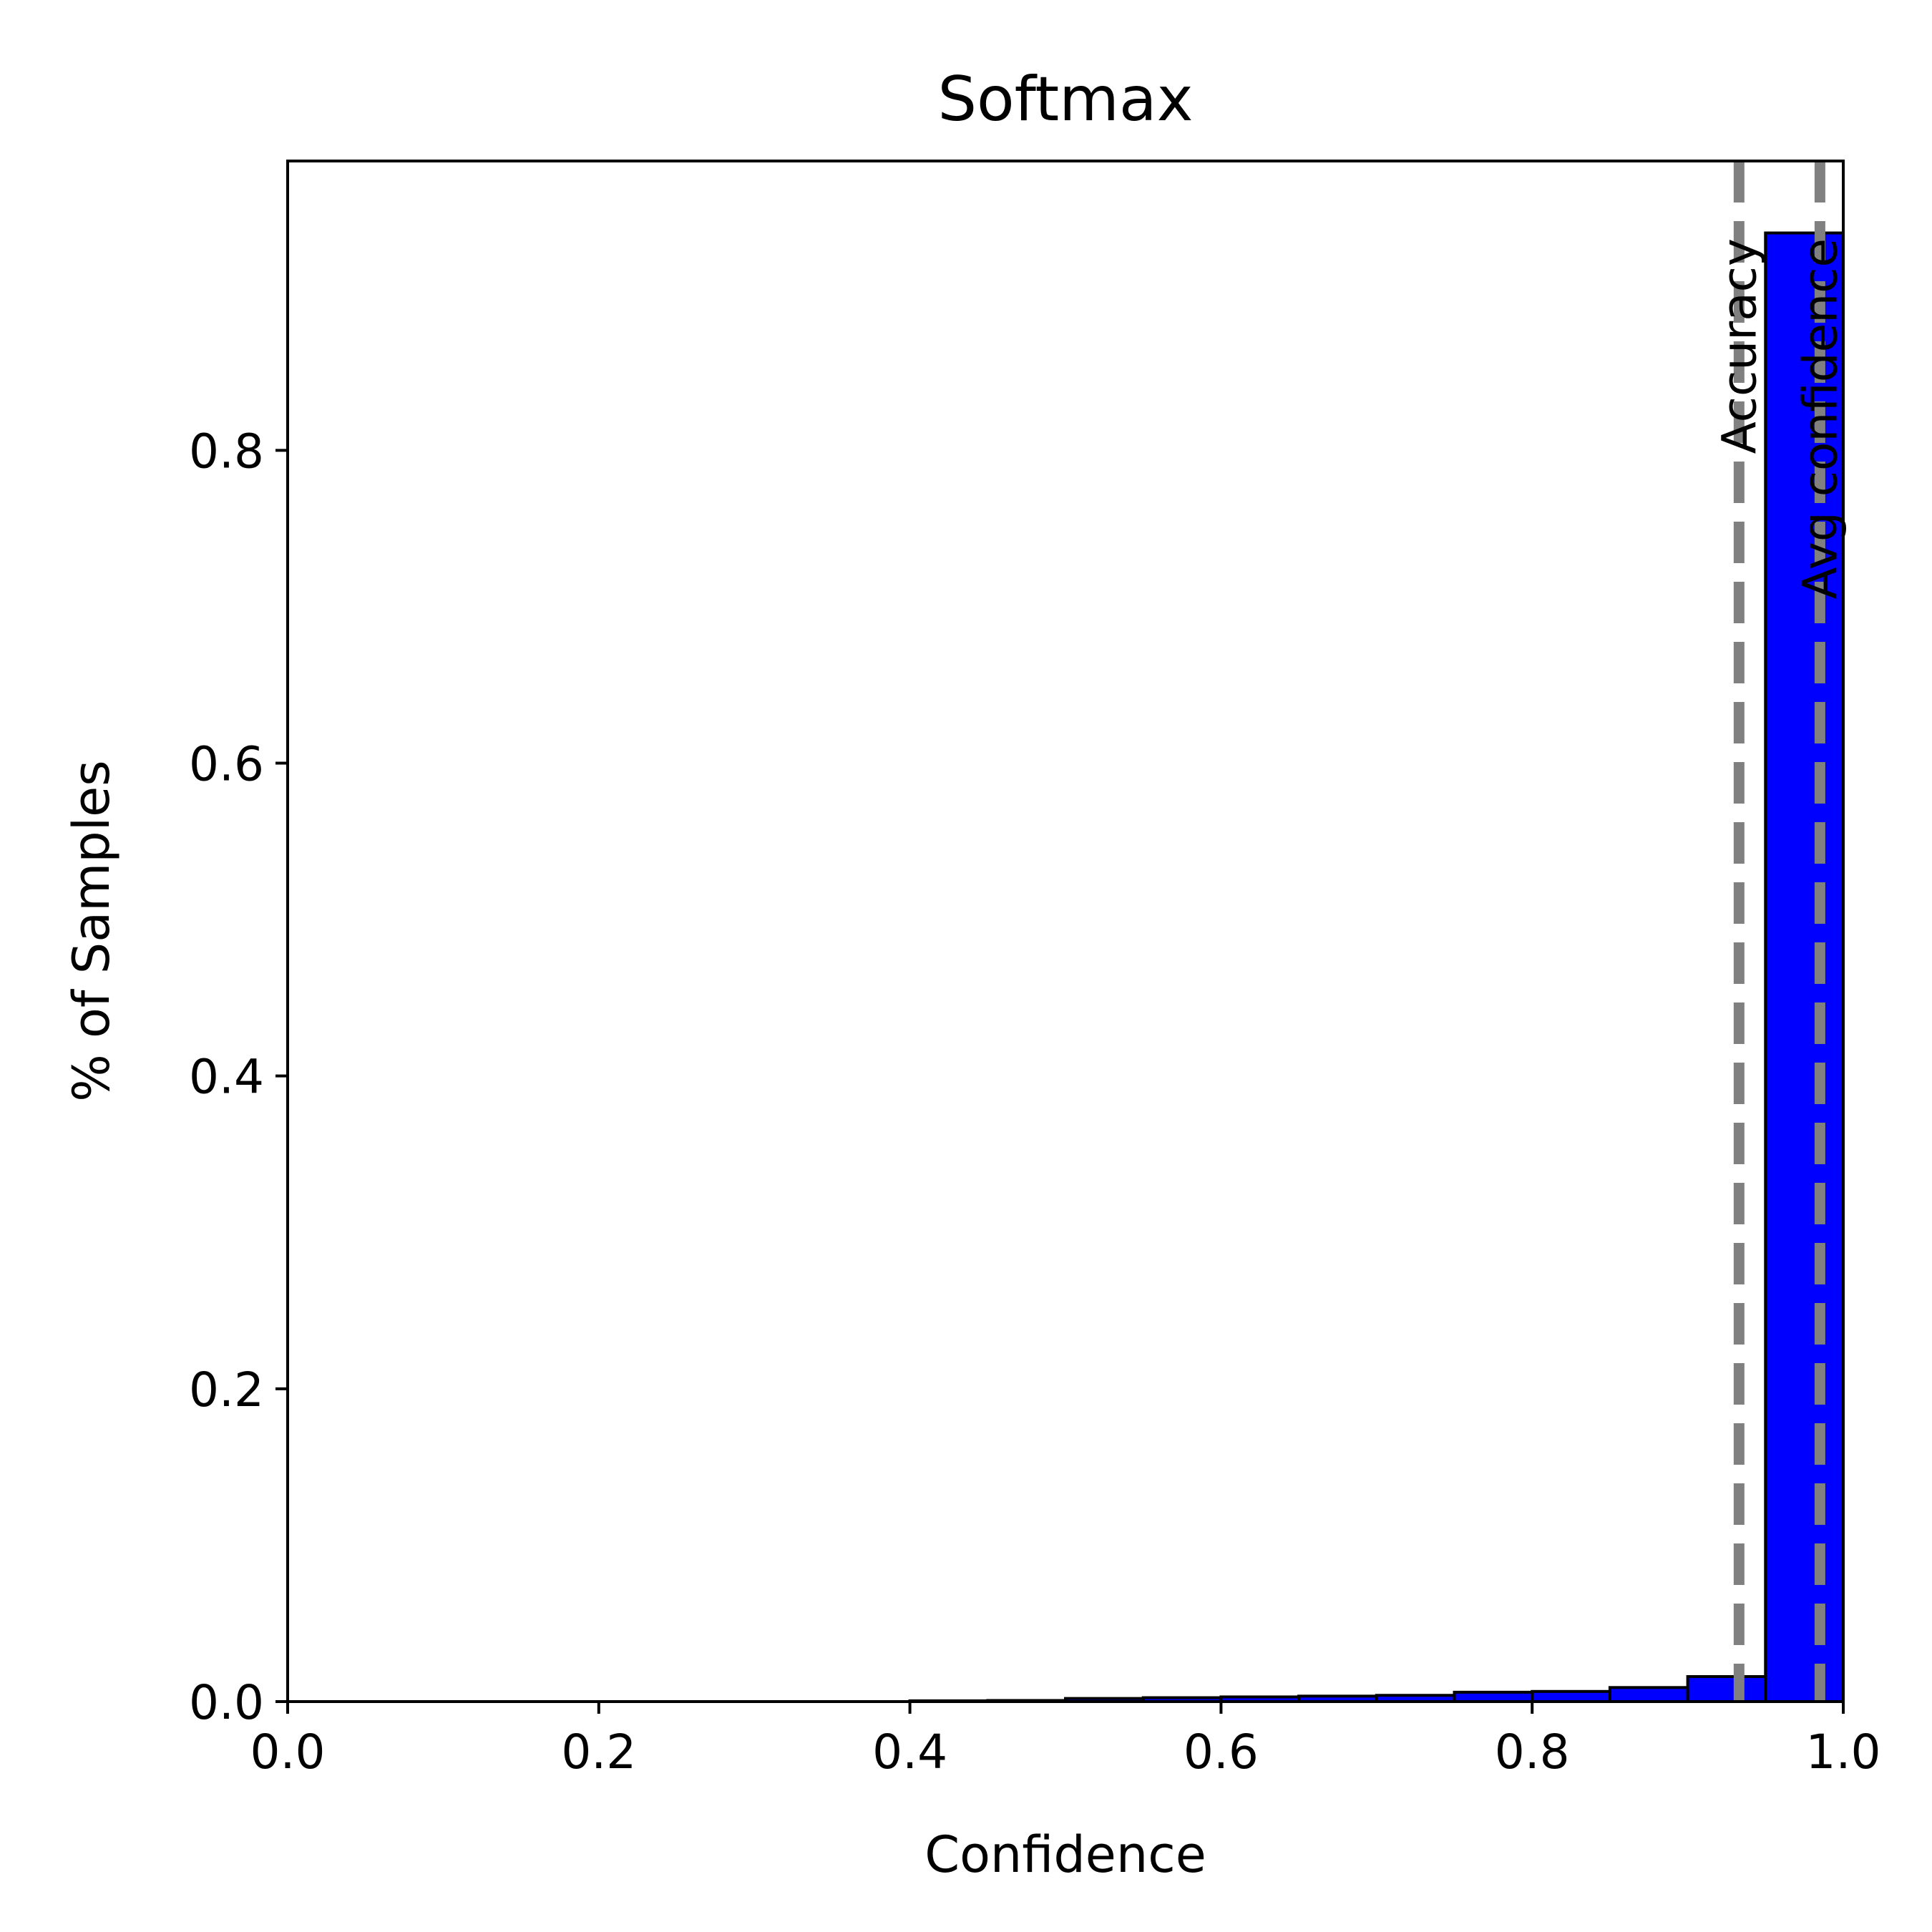 The image size is (1932, 1932). Describe the element at coordinates (1065, 1741) in the screenshot. I see `x-axis-ticks: 0.0 0.2 0.4 0.6 0.8 1.0` at that location.